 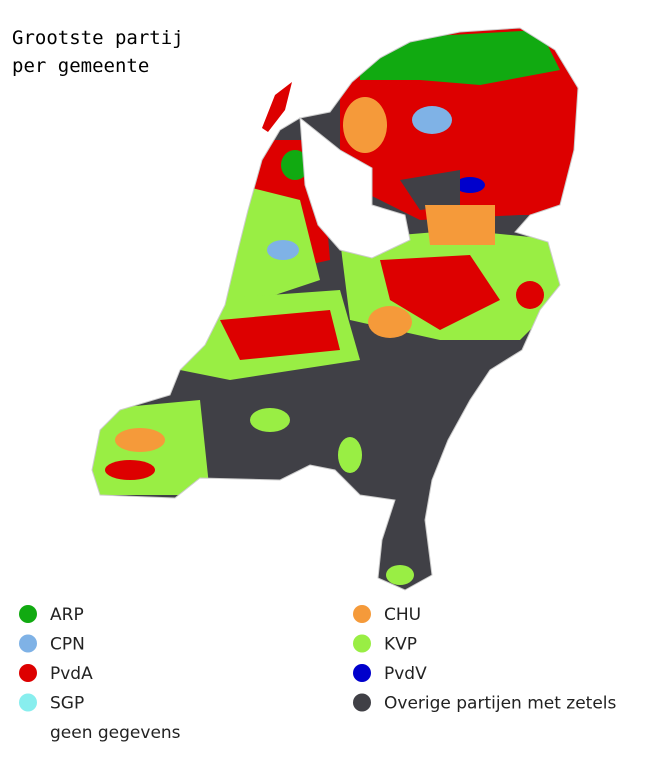 What do you see at coordinates (355, 187) in the screenshot?
I see `lake` at bounding box center [355, 187].